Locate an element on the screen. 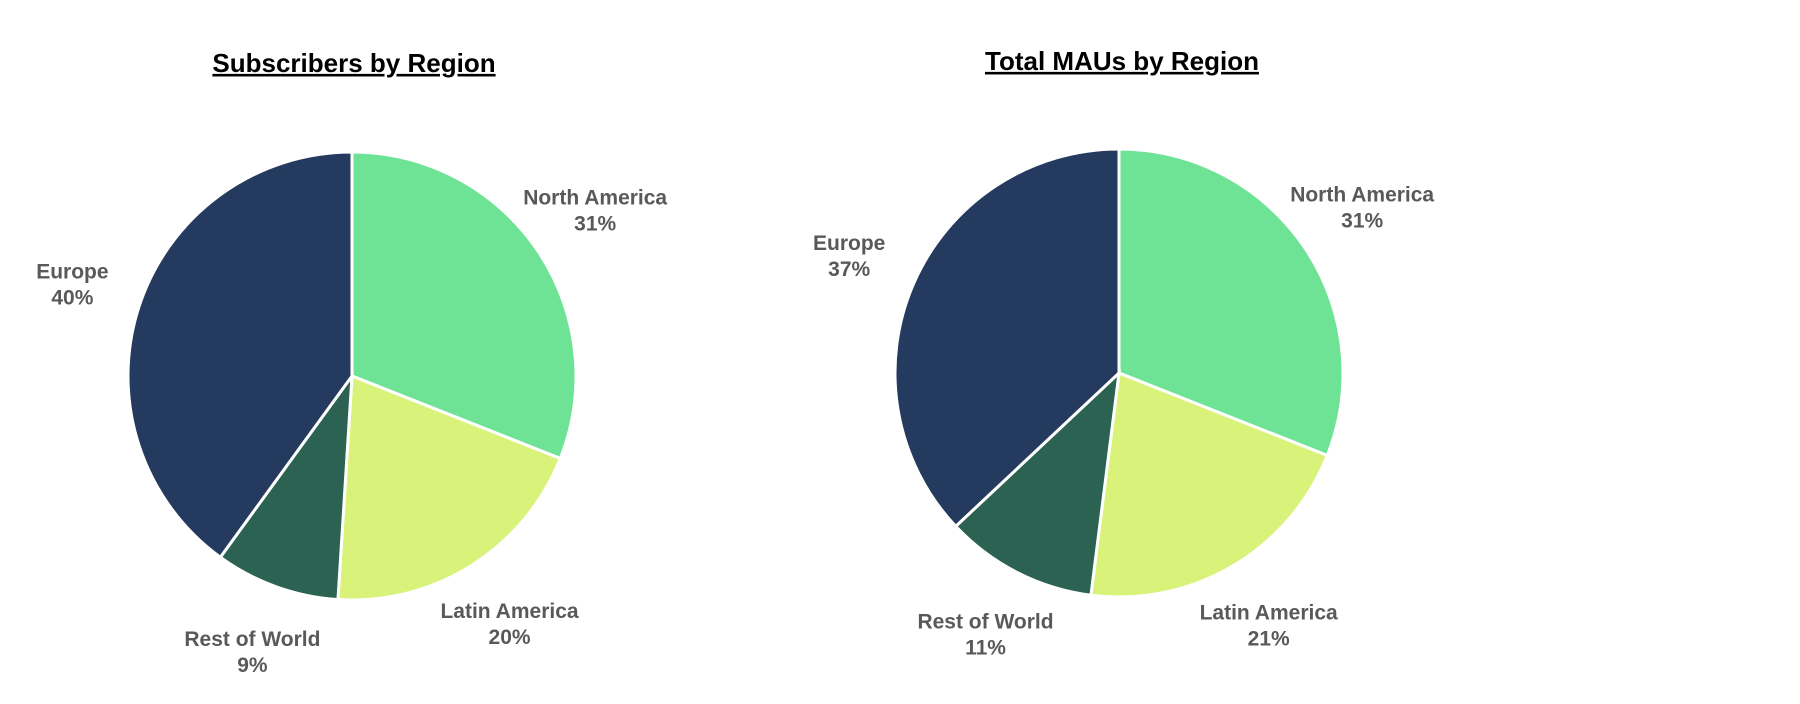 This screenshot has height=704, width=1800. slice-value-label: 40% is located at coordinates (72, 298).